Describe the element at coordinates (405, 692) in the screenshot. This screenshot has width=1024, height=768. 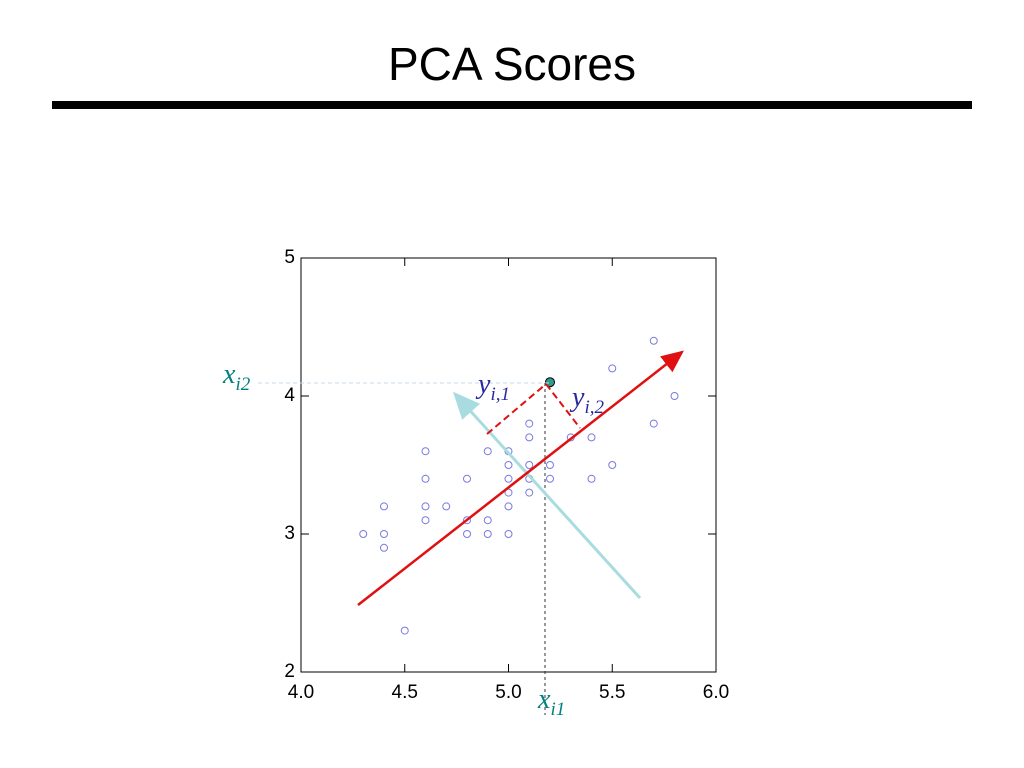
I see `x-tick-label: 4.5` at that location.